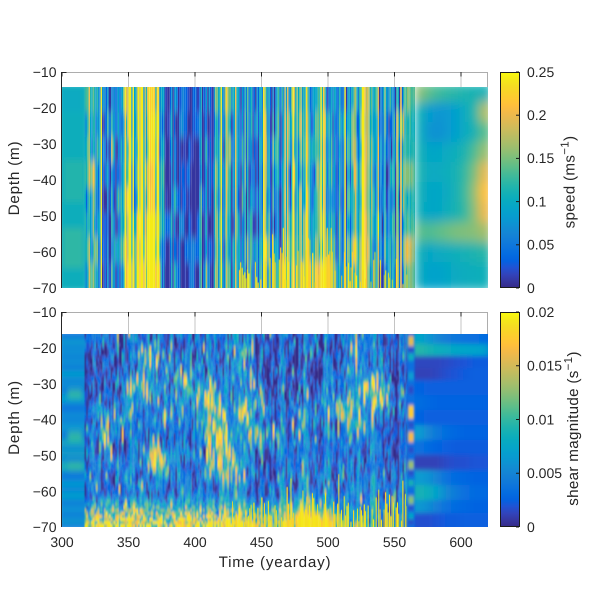  Describe the element at coordinates (569, 182) in the screenshot. I see `svg-text: speed (ms−1)` at that location.